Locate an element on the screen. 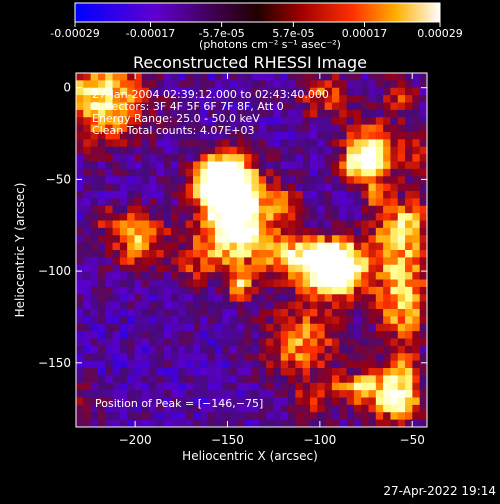 Image resolution: width=500 pixels, height=504 pixels. colorbar is located at coordinates (257, 12).